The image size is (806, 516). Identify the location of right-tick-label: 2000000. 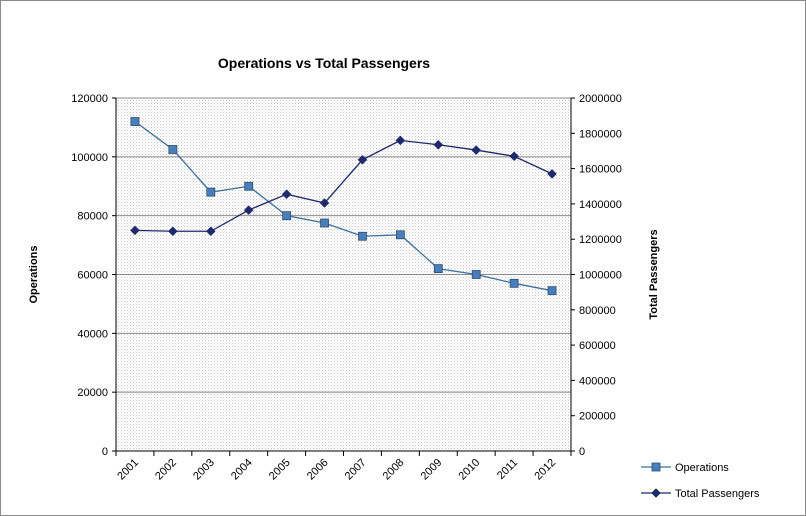
(600, 99).